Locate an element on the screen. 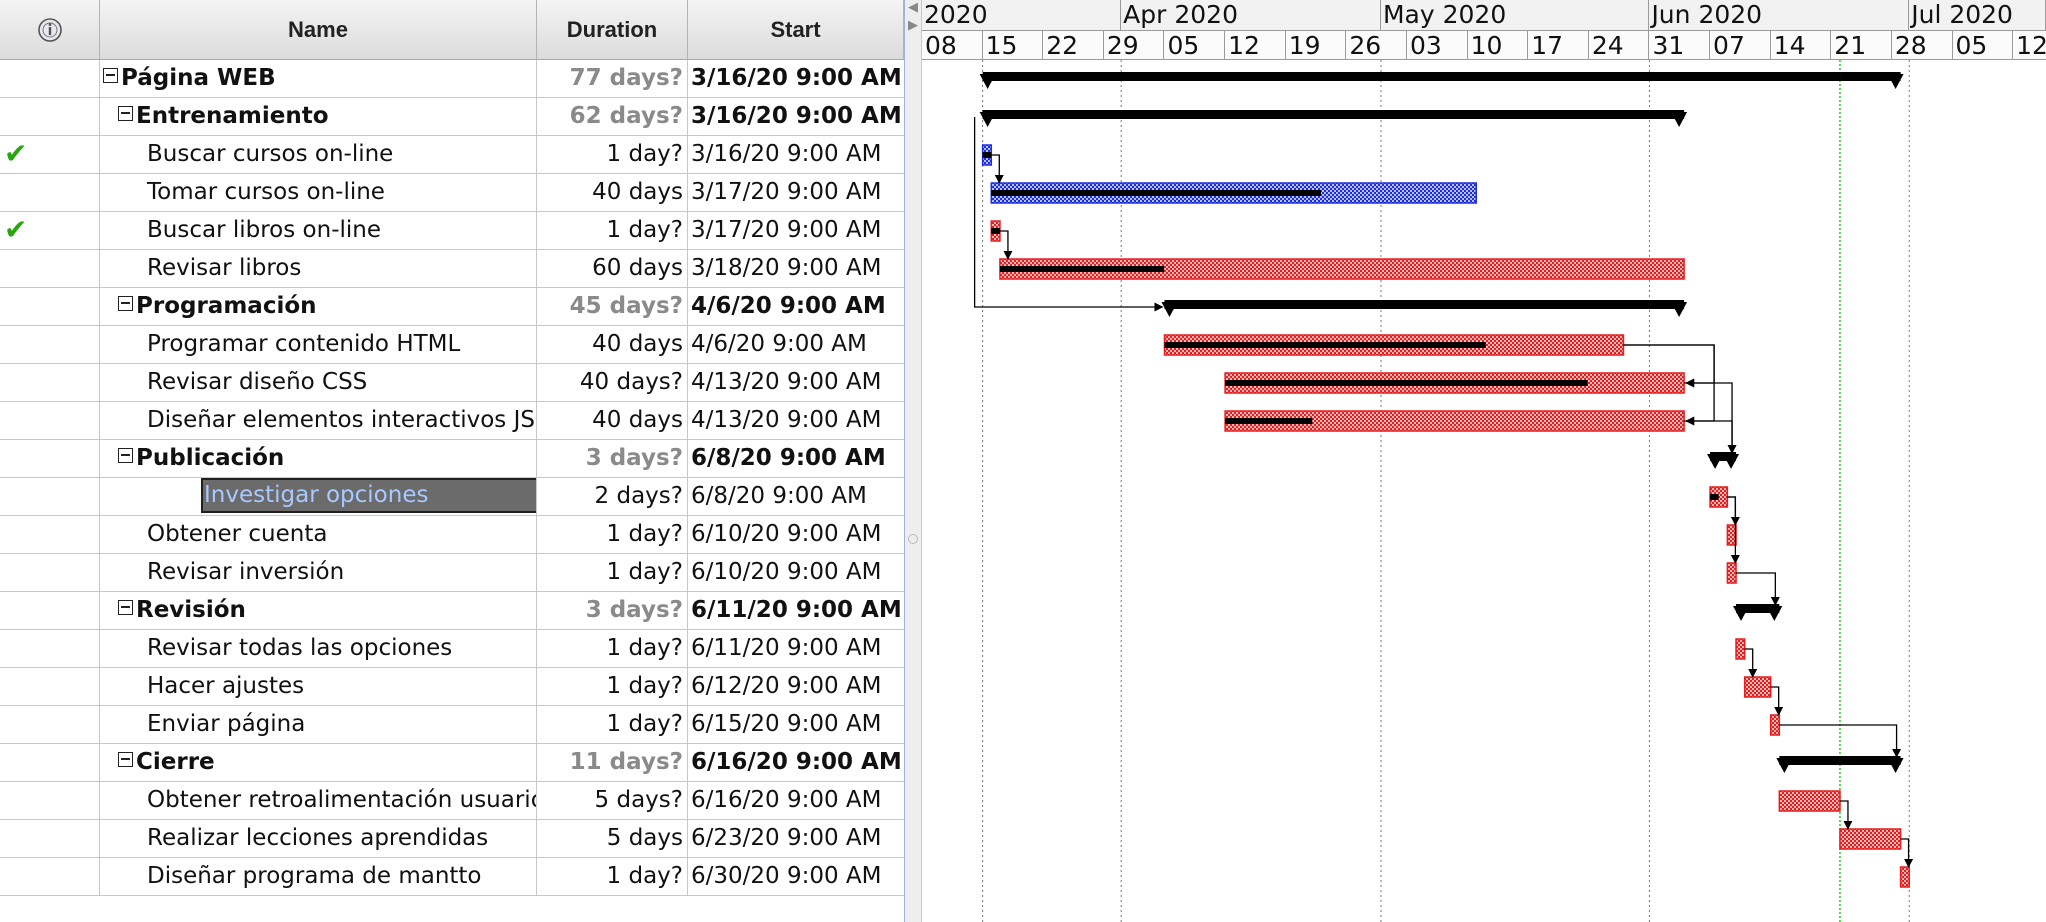 The height and width of the screenshot is (922, 2046). task-row: Programación 45 days? 4/6/20 9:00 AM is located at coordinates (452, 307).